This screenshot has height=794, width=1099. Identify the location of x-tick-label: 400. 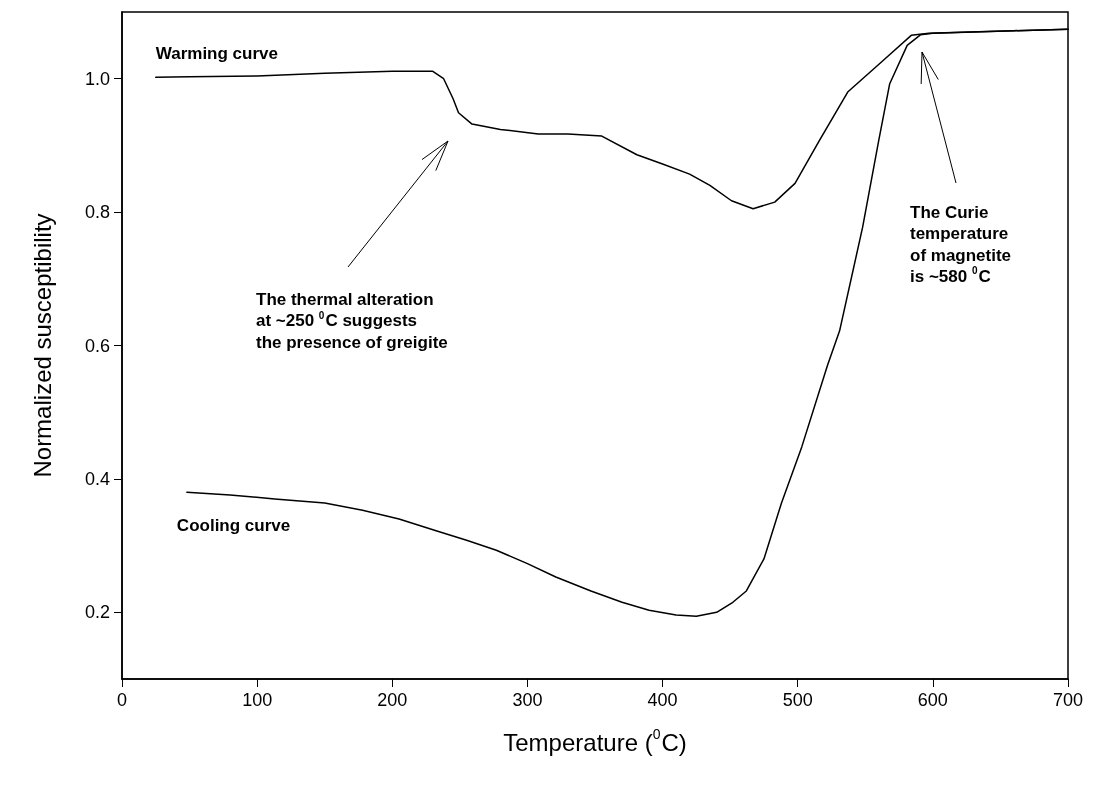
(662, 700).